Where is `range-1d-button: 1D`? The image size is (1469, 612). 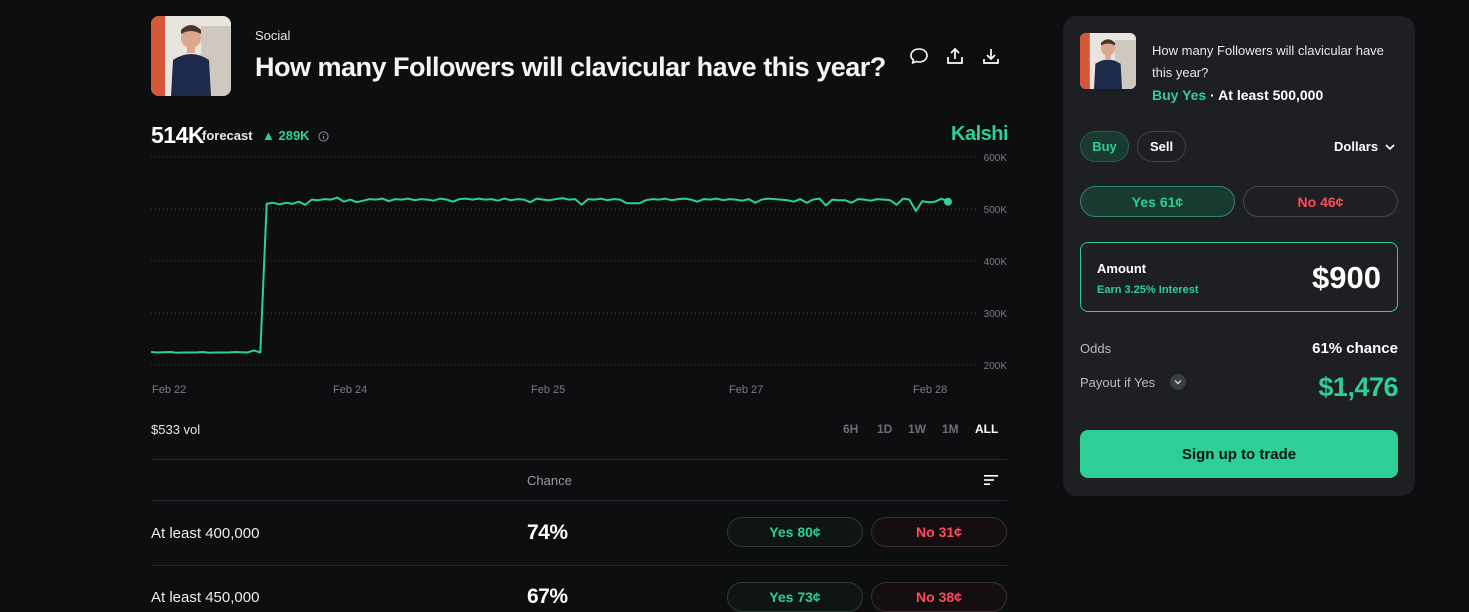
range-1d-button: 1D is located at coordinates (885, 429).